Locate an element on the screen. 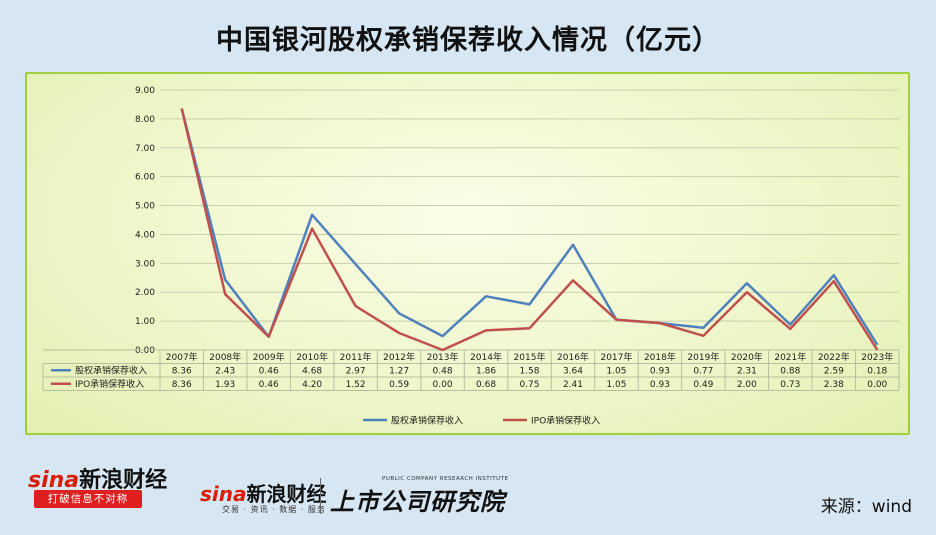  x-tick-label: 2009年 is located at coordinates (269, 357).